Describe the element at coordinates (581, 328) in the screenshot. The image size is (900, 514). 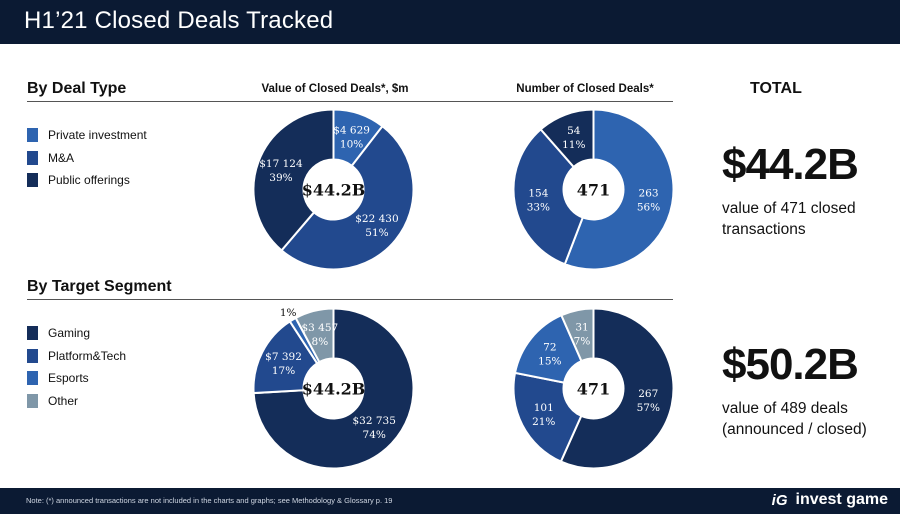
I see `slice-value-label: 31` at that location.